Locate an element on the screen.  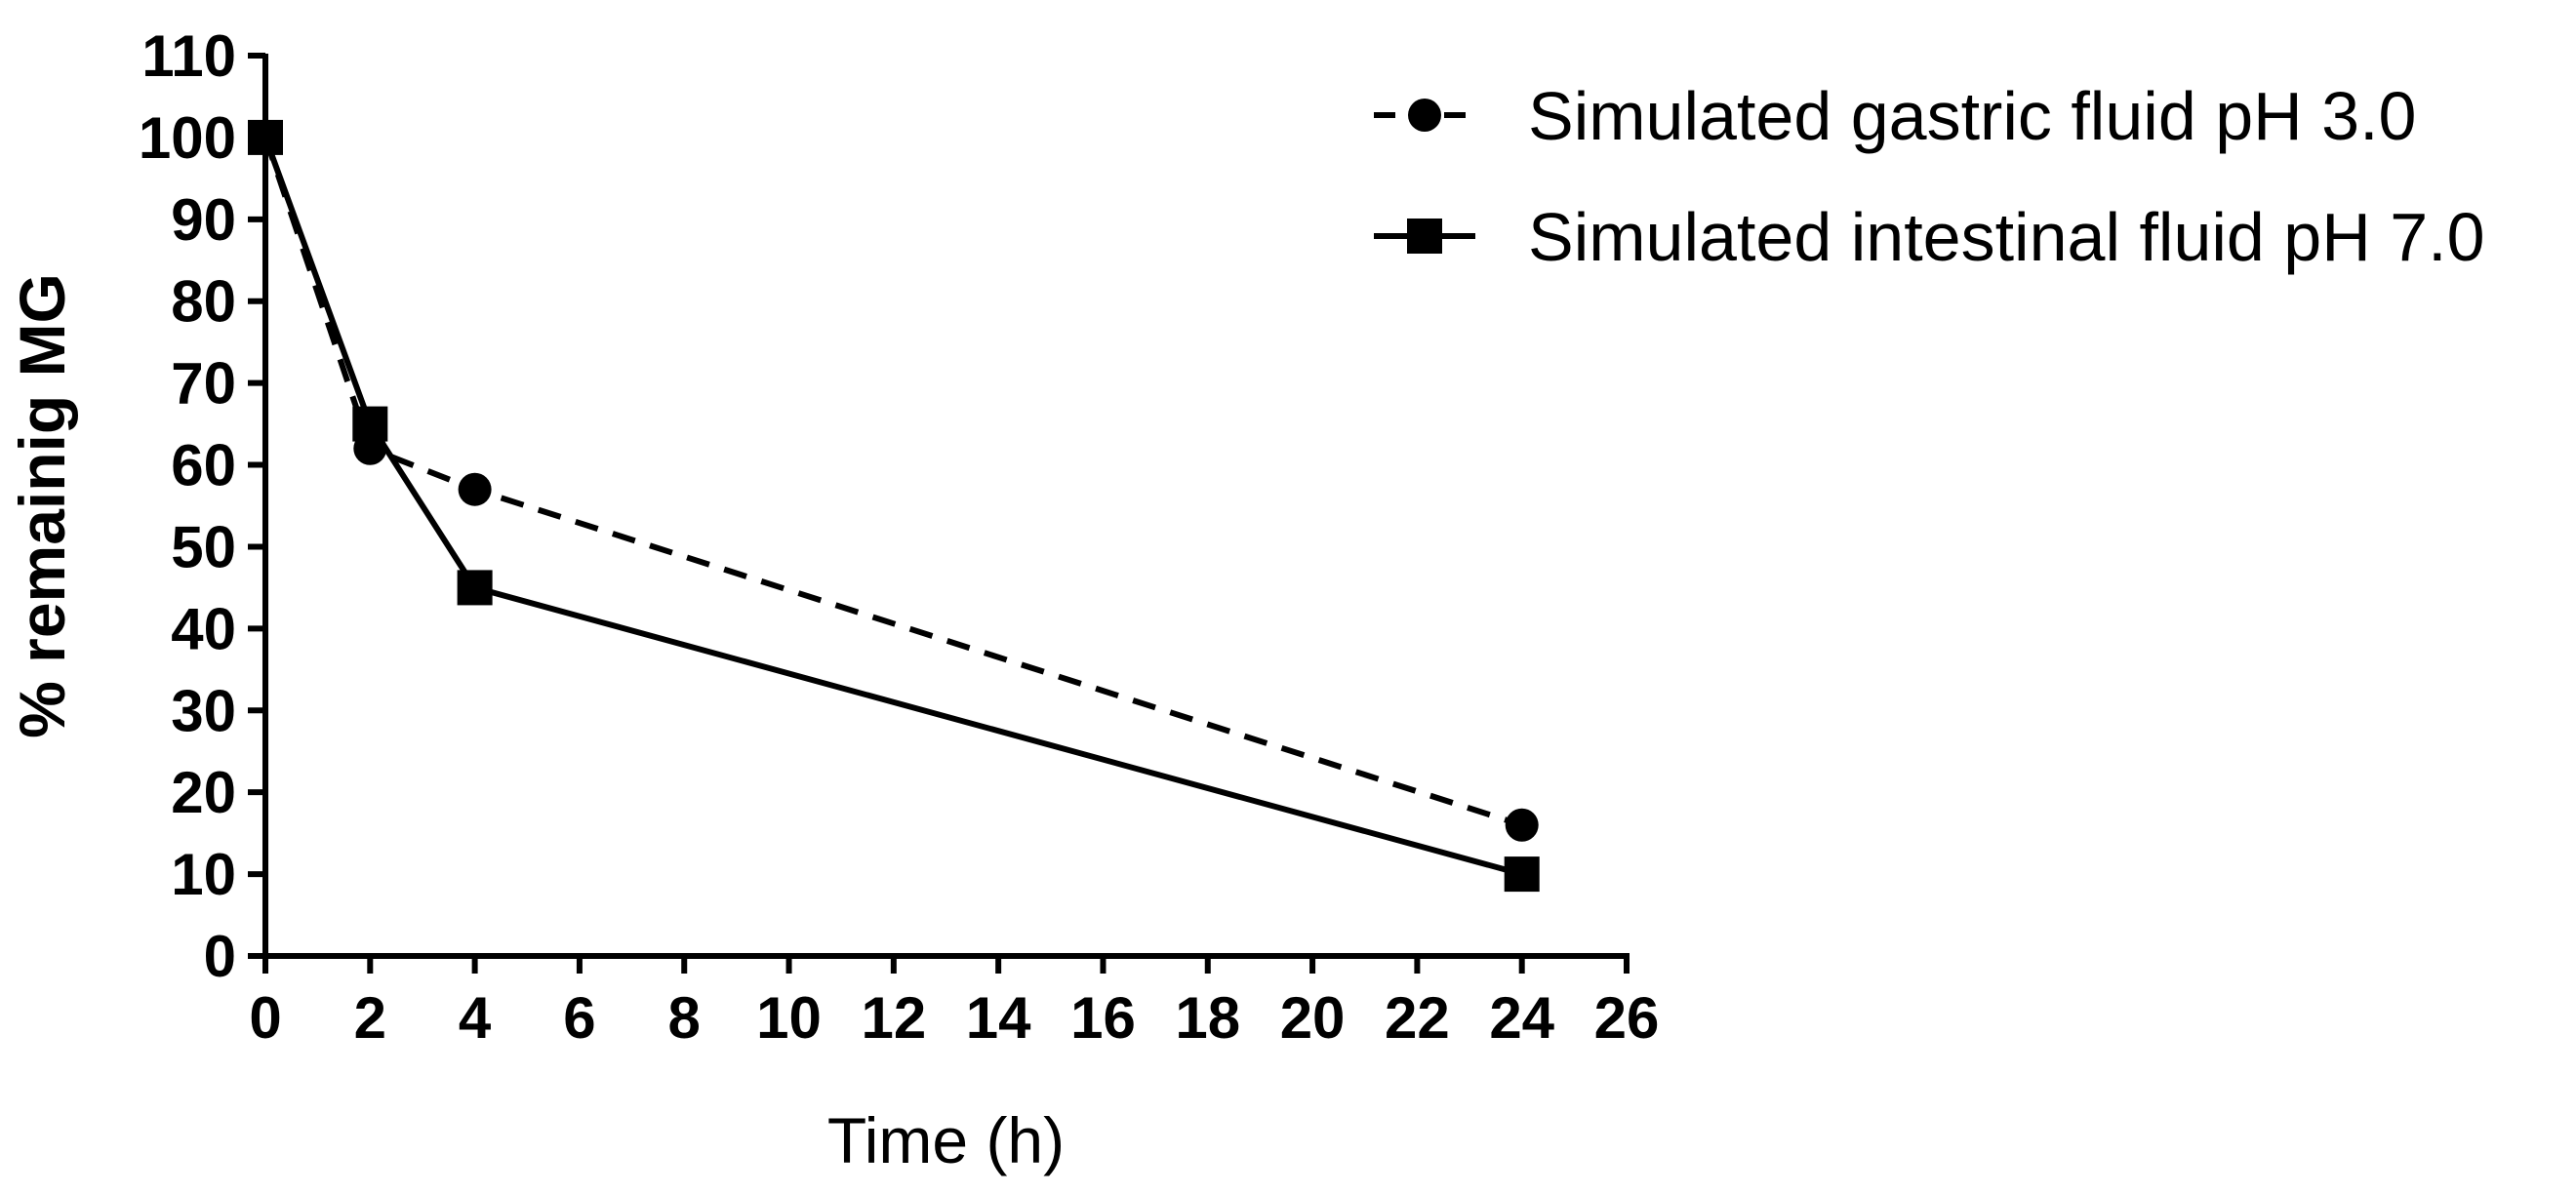
y-tick-label: 20 is located at coordinates (203, 792).